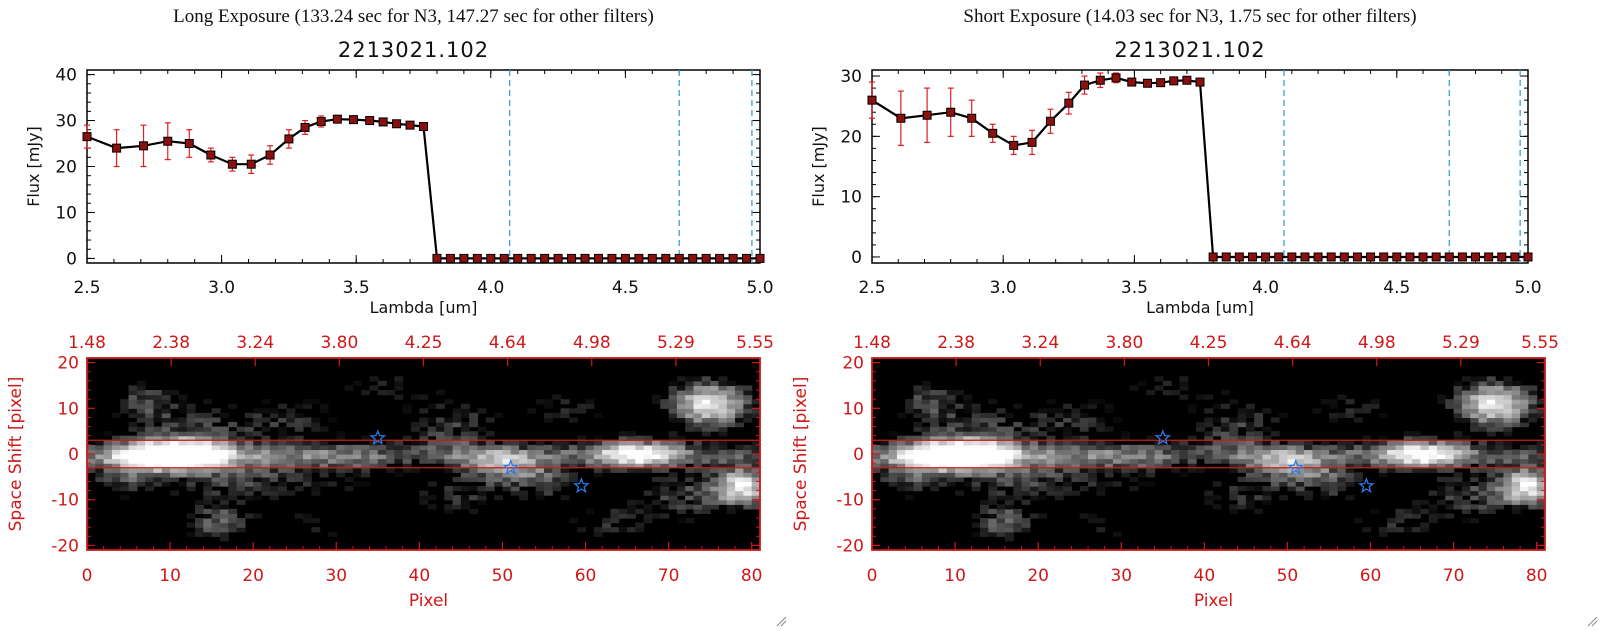 The height and width of the screenshot is (631, 1600). What do you see at coordinates (856, 258) in the screenshot?
I see `y-tick-label: 0` at bounding box center [856, 258].